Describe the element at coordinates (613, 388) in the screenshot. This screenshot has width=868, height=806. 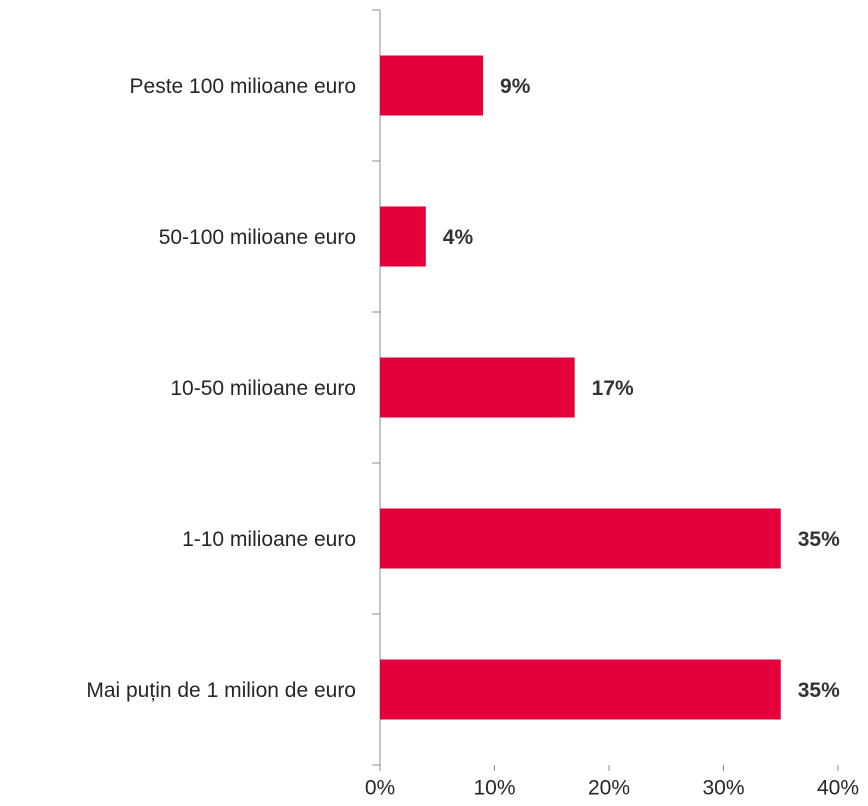
I see `value-label: 17%` at that location.